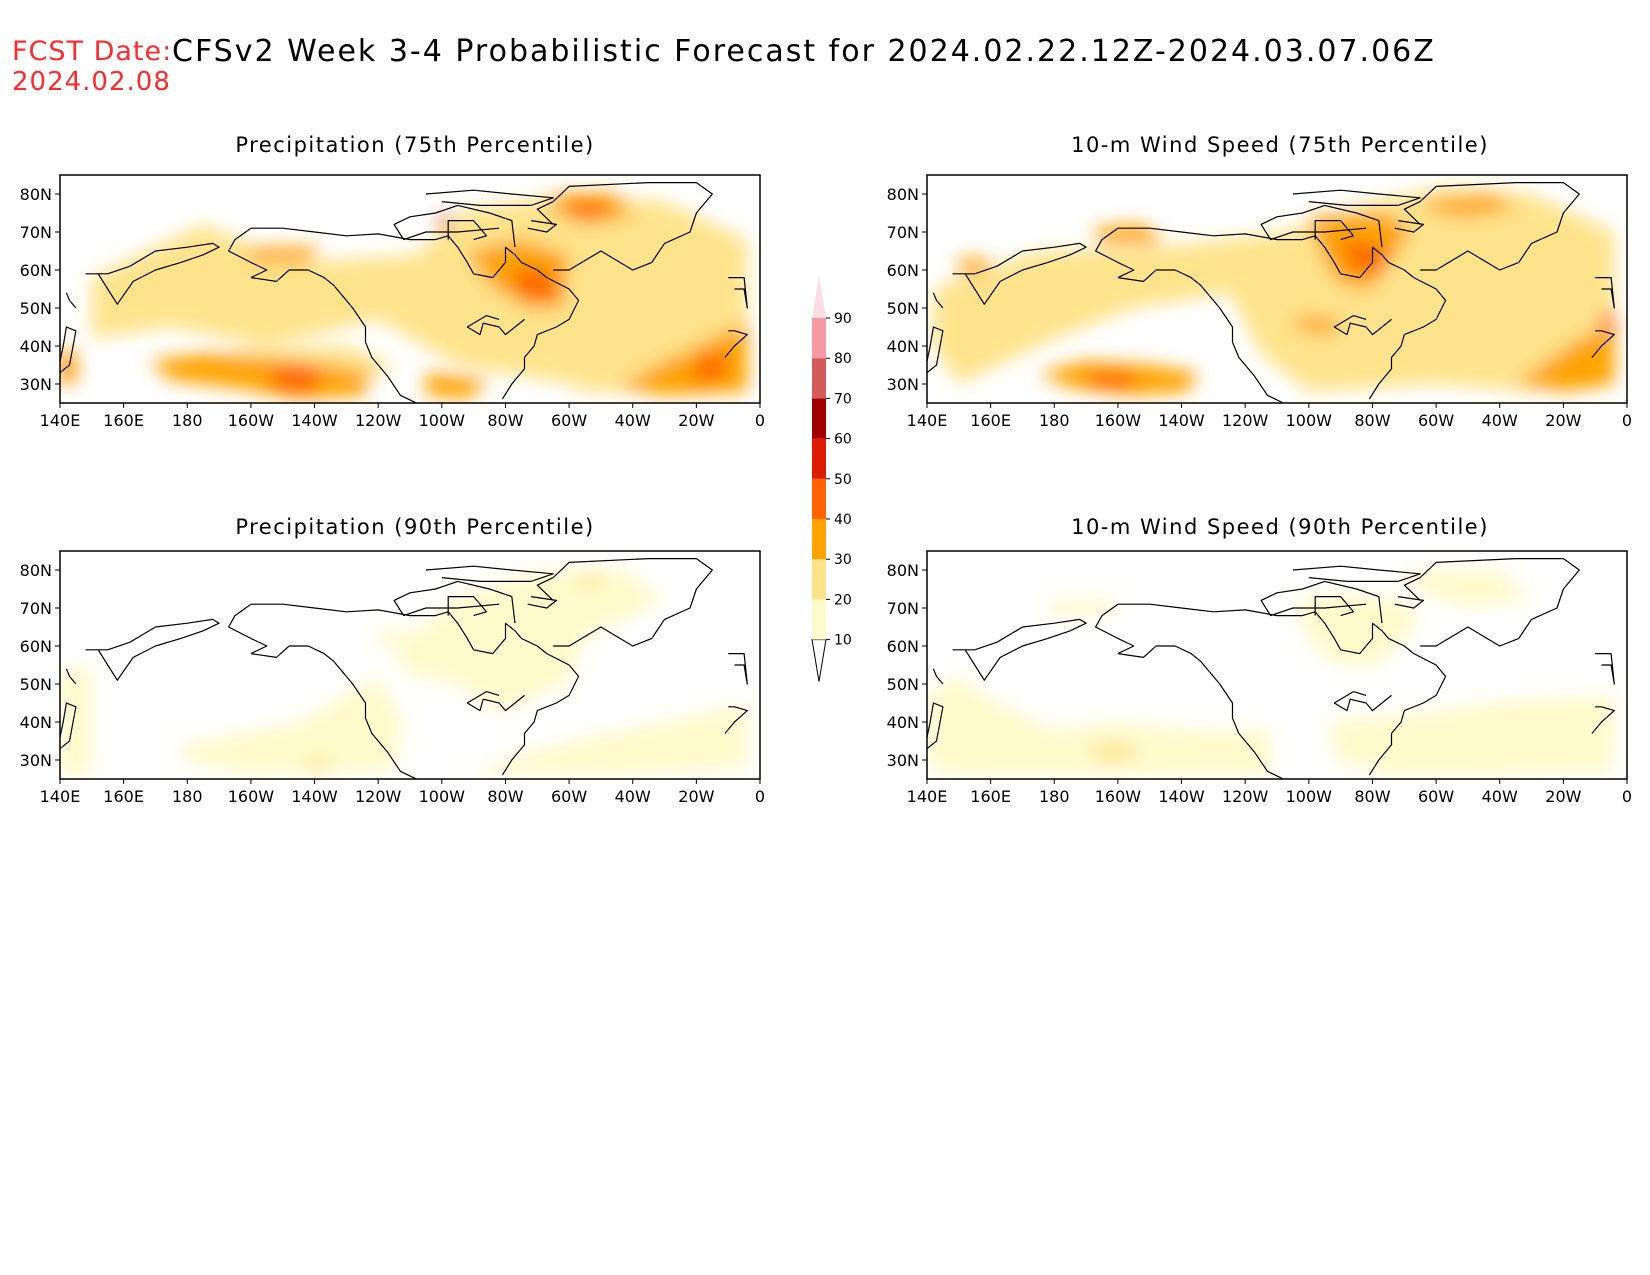 This screenshot has height=1275, width=1650. What do you see at coordinates (843, 520) in the screenshot?
I see `colorbar-label: 40` at bounding box center [843, 520].